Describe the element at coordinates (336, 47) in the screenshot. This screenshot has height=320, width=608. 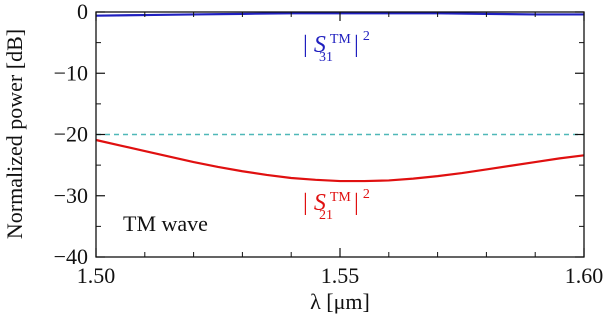
I see `s31-label: | S TM 31 | 2` at that location.